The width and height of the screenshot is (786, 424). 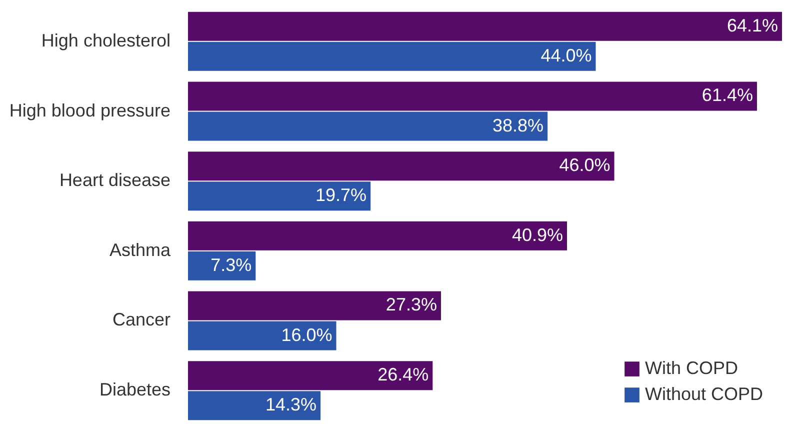 What do you see at coordinates (231, 264) in the screenshot?
I see `data-label: 7.3%` at bounding box center [231, 264].